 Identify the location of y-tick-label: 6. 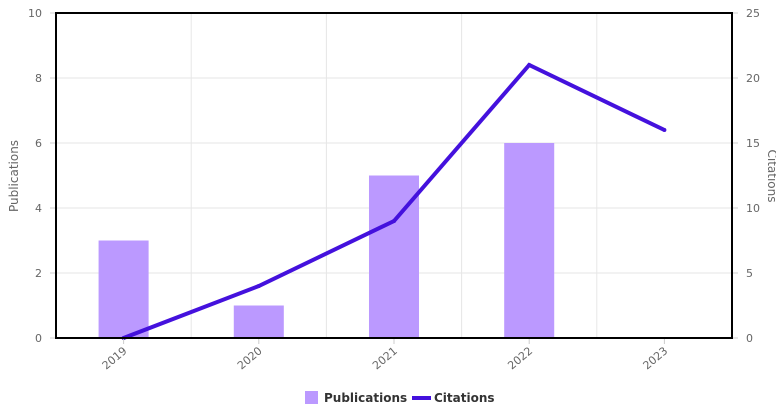
(38, 143).